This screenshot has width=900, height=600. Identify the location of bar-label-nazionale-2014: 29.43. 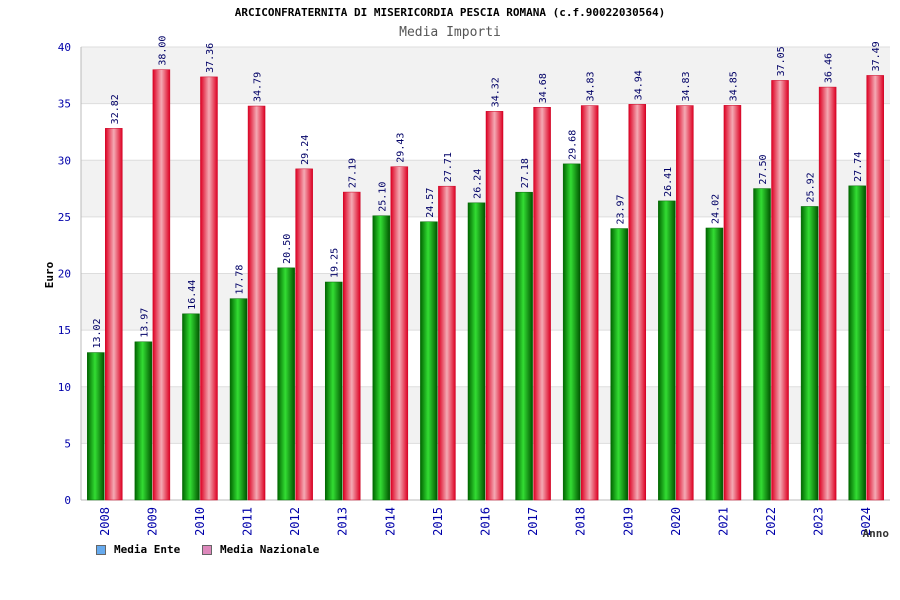
(400, 148).